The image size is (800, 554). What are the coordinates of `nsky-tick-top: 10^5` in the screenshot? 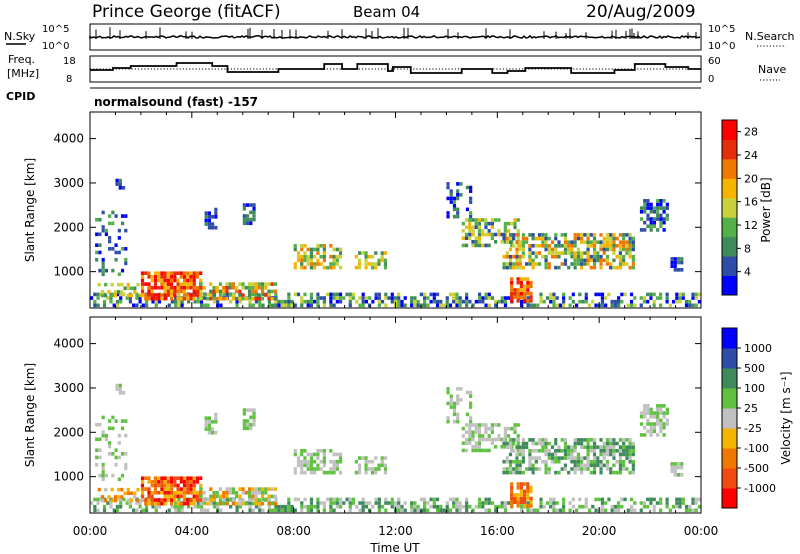 It's located at (55, 29).